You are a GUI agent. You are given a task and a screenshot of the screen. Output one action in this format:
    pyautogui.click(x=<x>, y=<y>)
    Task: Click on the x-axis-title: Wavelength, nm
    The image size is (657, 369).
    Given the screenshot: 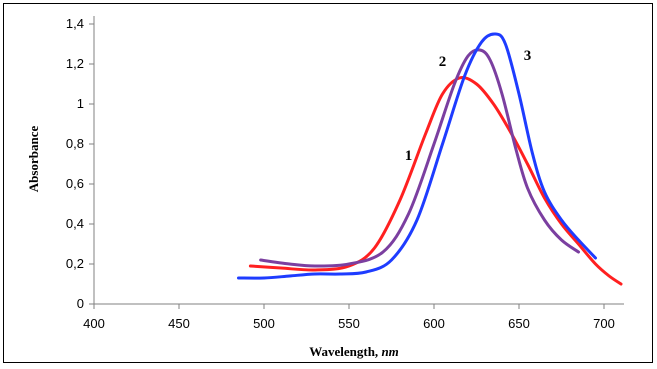 What is the action you would take?
    pyautogui.click(x=354, y=351)
    